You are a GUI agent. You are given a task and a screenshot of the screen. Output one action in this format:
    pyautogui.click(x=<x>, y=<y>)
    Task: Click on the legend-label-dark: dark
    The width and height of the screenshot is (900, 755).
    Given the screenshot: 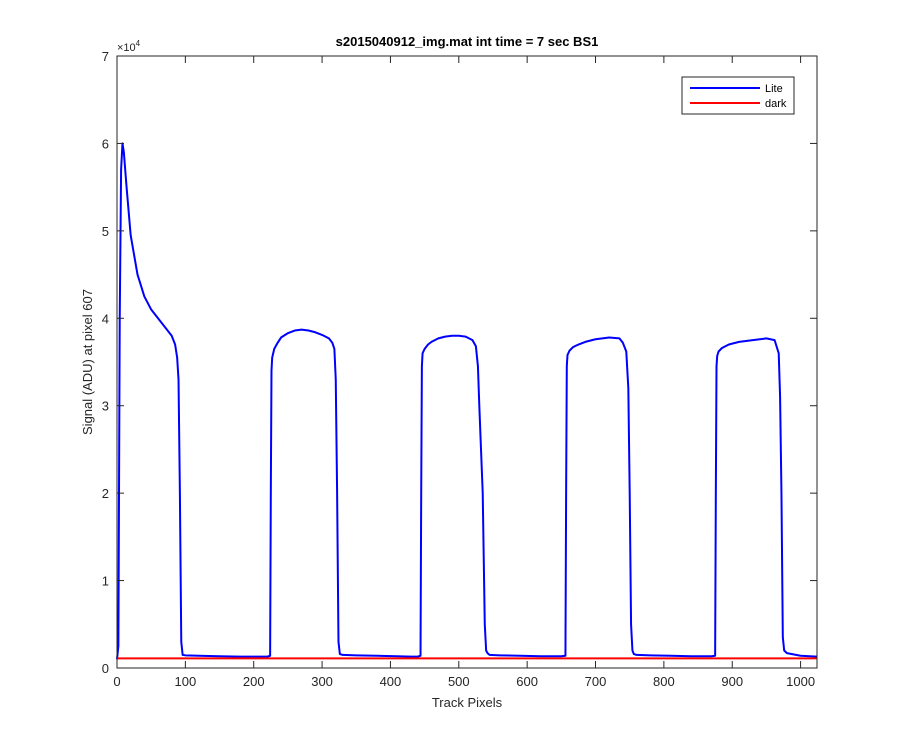 What is the action you would take?
    pyautogui.click(x=776, y=104)
    